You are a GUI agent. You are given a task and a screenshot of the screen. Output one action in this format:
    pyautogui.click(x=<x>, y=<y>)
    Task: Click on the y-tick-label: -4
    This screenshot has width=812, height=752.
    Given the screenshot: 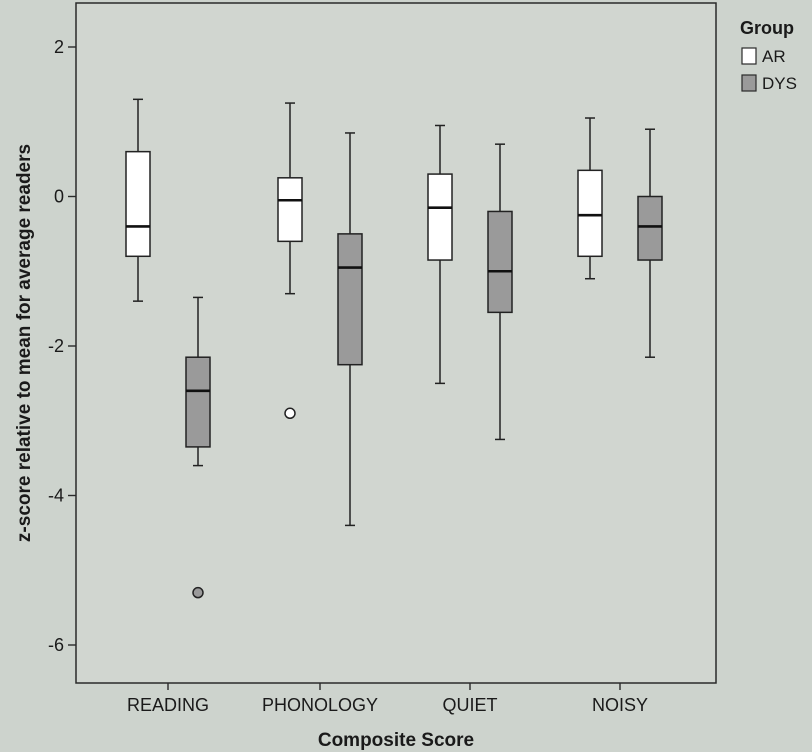 What is the action you would take?
    pyautogui.click(x=56, y=496)
    